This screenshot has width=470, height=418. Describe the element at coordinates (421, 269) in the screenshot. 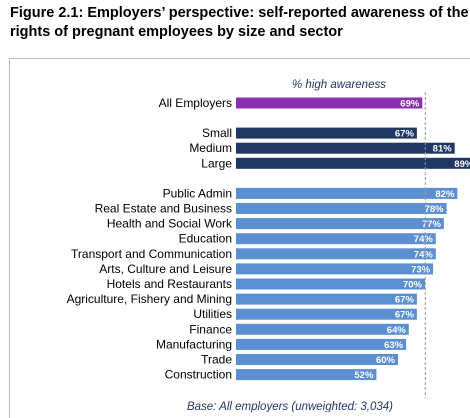

I see `value-label: 73%` at that location.